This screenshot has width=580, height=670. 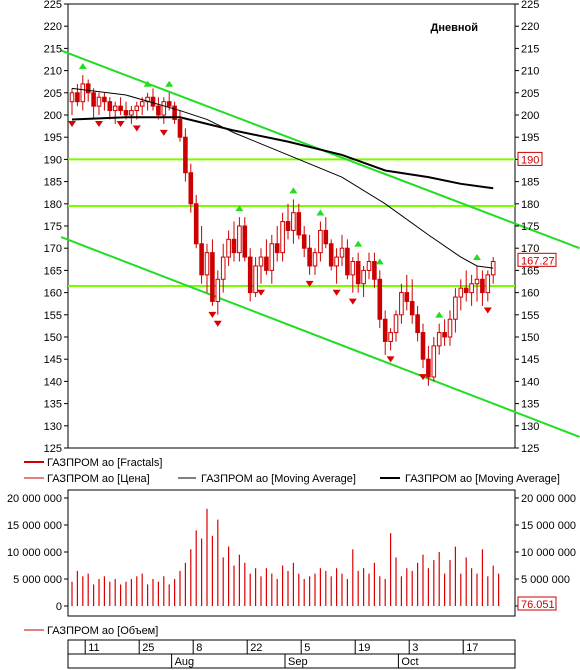 What do you see at coordinates (291, 553) in the screenshot?
I see `volume-plot-area` at bounding box center [291, 553].